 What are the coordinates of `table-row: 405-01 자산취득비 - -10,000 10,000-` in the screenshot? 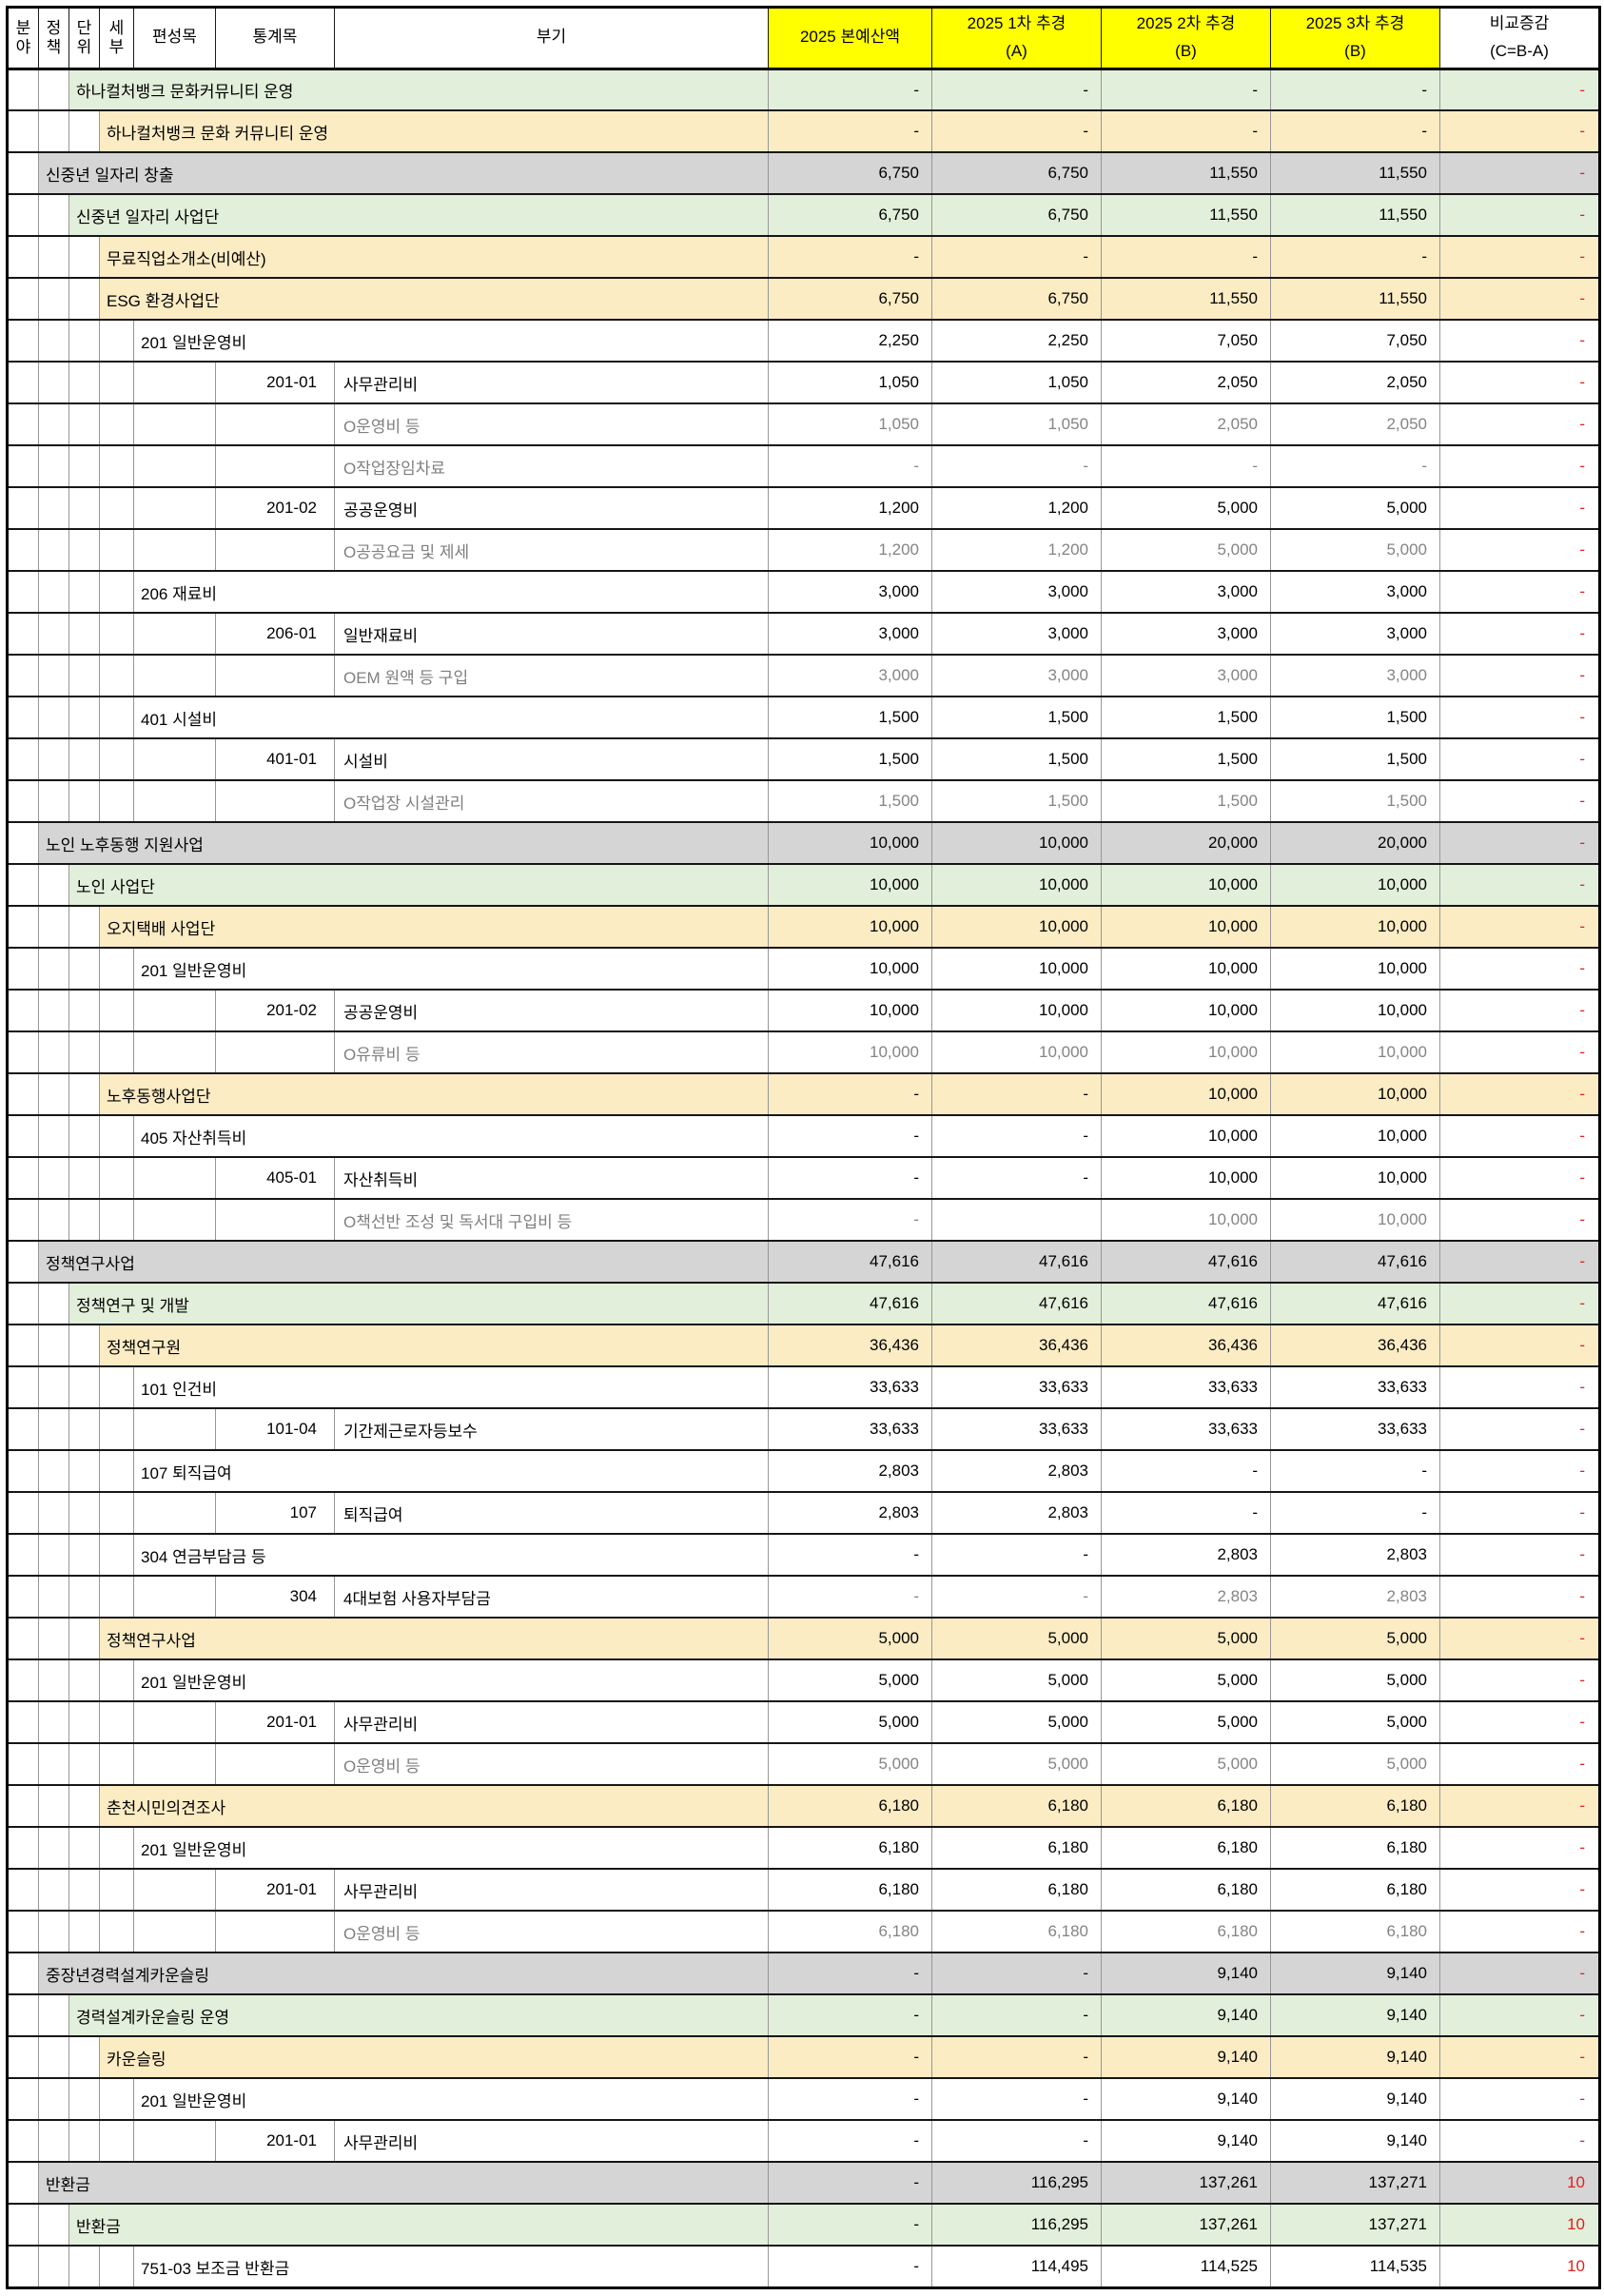 It's located at (803, 1179).